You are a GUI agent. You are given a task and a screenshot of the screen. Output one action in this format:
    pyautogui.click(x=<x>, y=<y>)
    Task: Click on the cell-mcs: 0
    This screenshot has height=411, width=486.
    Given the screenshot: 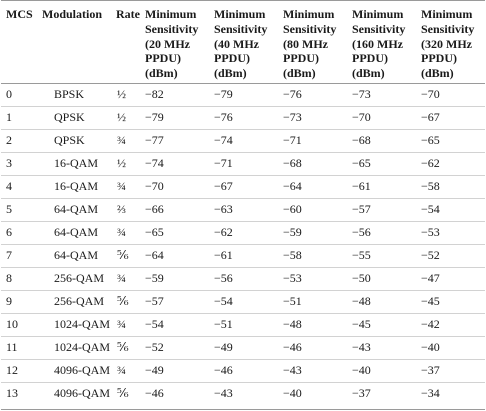 What is the action you would take?
    pyautogui.click(x=19, y=95)
    